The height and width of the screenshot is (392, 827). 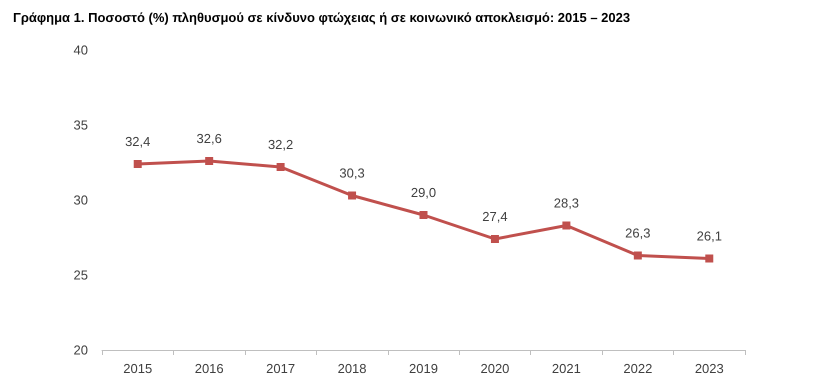 What do you see at coordinates (567, 203) in the screenshot?
I see `data-label: 28,3` at bounding box center [567, 203].